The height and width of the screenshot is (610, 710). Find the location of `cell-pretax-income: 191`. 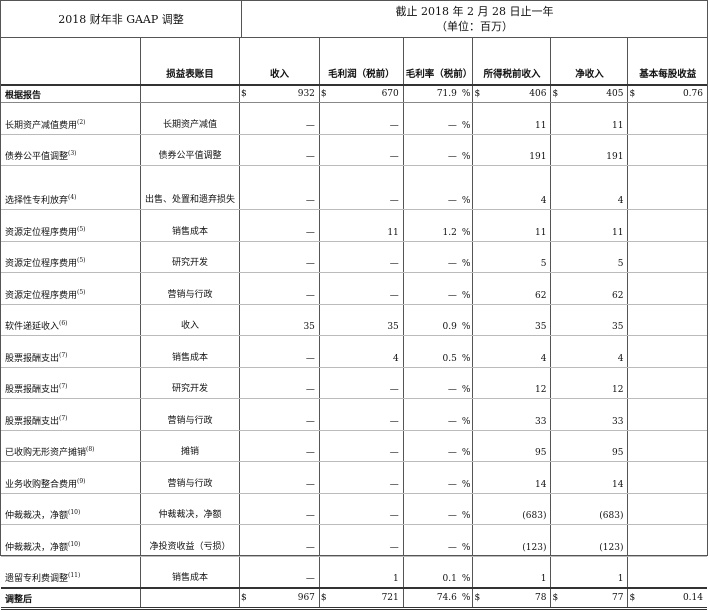

cell-pretax-income: 191 is located at coordinates (517, 150).